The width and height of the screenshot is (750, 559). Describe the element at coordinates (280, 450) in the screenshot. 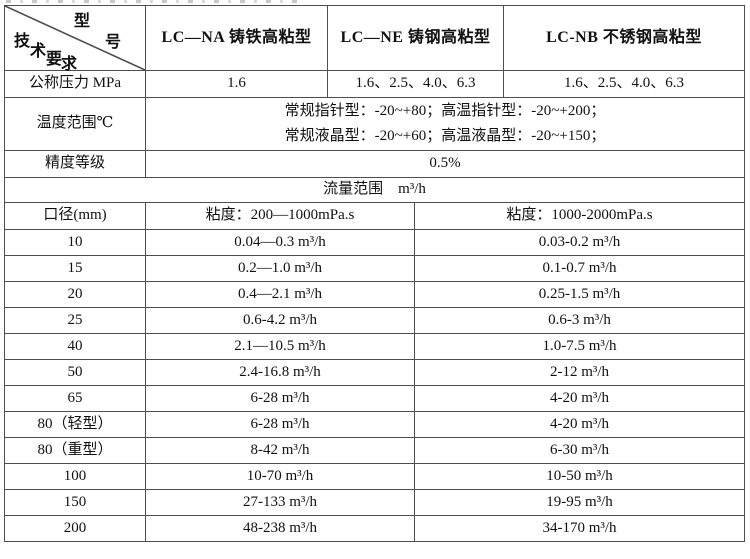

I see `flow-low-cell: 8-42 m³/h` at that location.